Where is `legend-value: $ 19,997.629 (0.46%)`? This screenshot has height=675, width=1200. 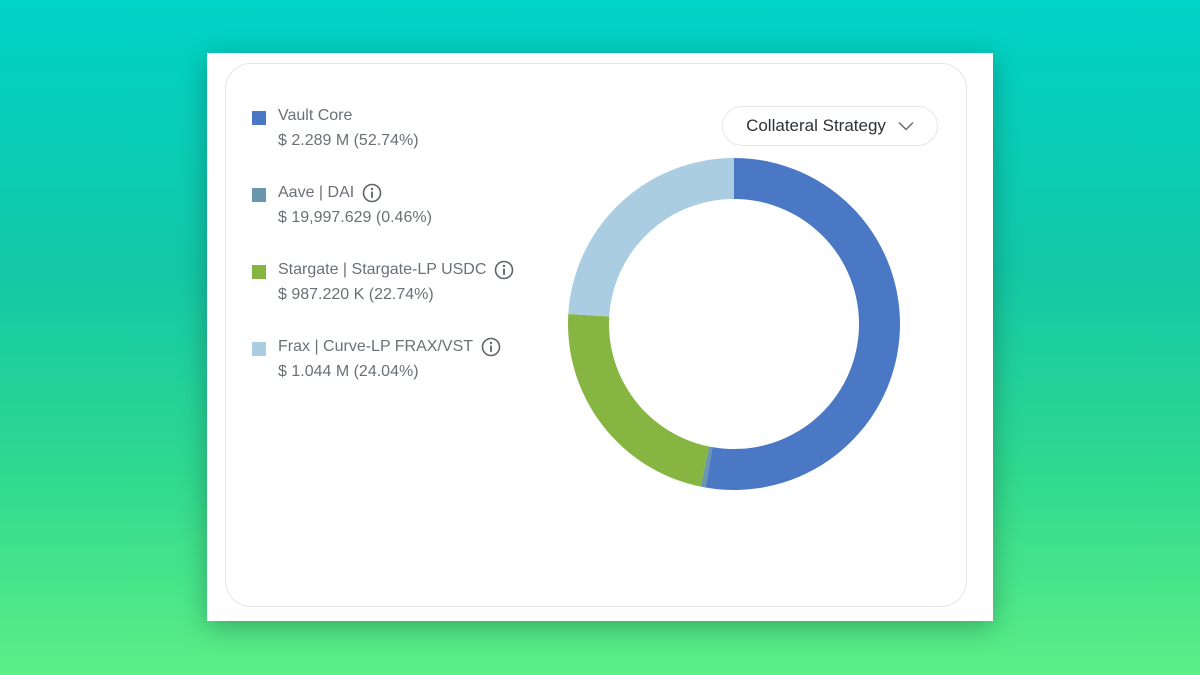 legend-value: $ 19,997.629 (0.46%) is located at coordinates (355, 217).